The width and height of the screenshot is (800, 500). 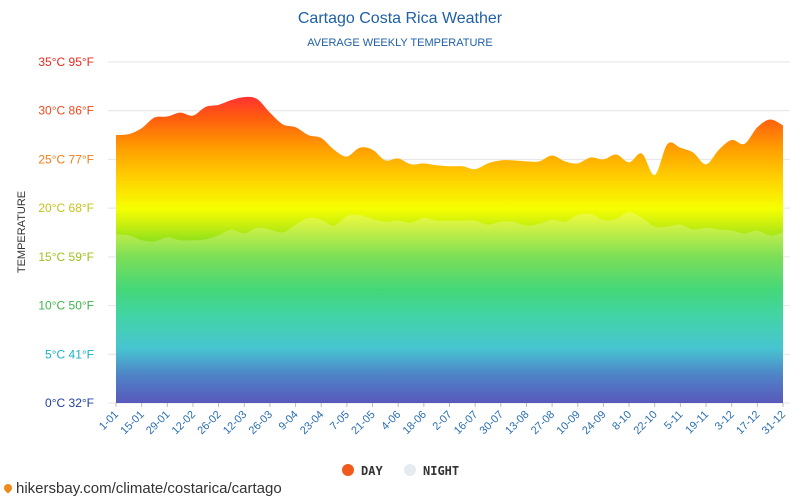 I want to click on x-tick-label: 18-06, so click(x=415, y=423).